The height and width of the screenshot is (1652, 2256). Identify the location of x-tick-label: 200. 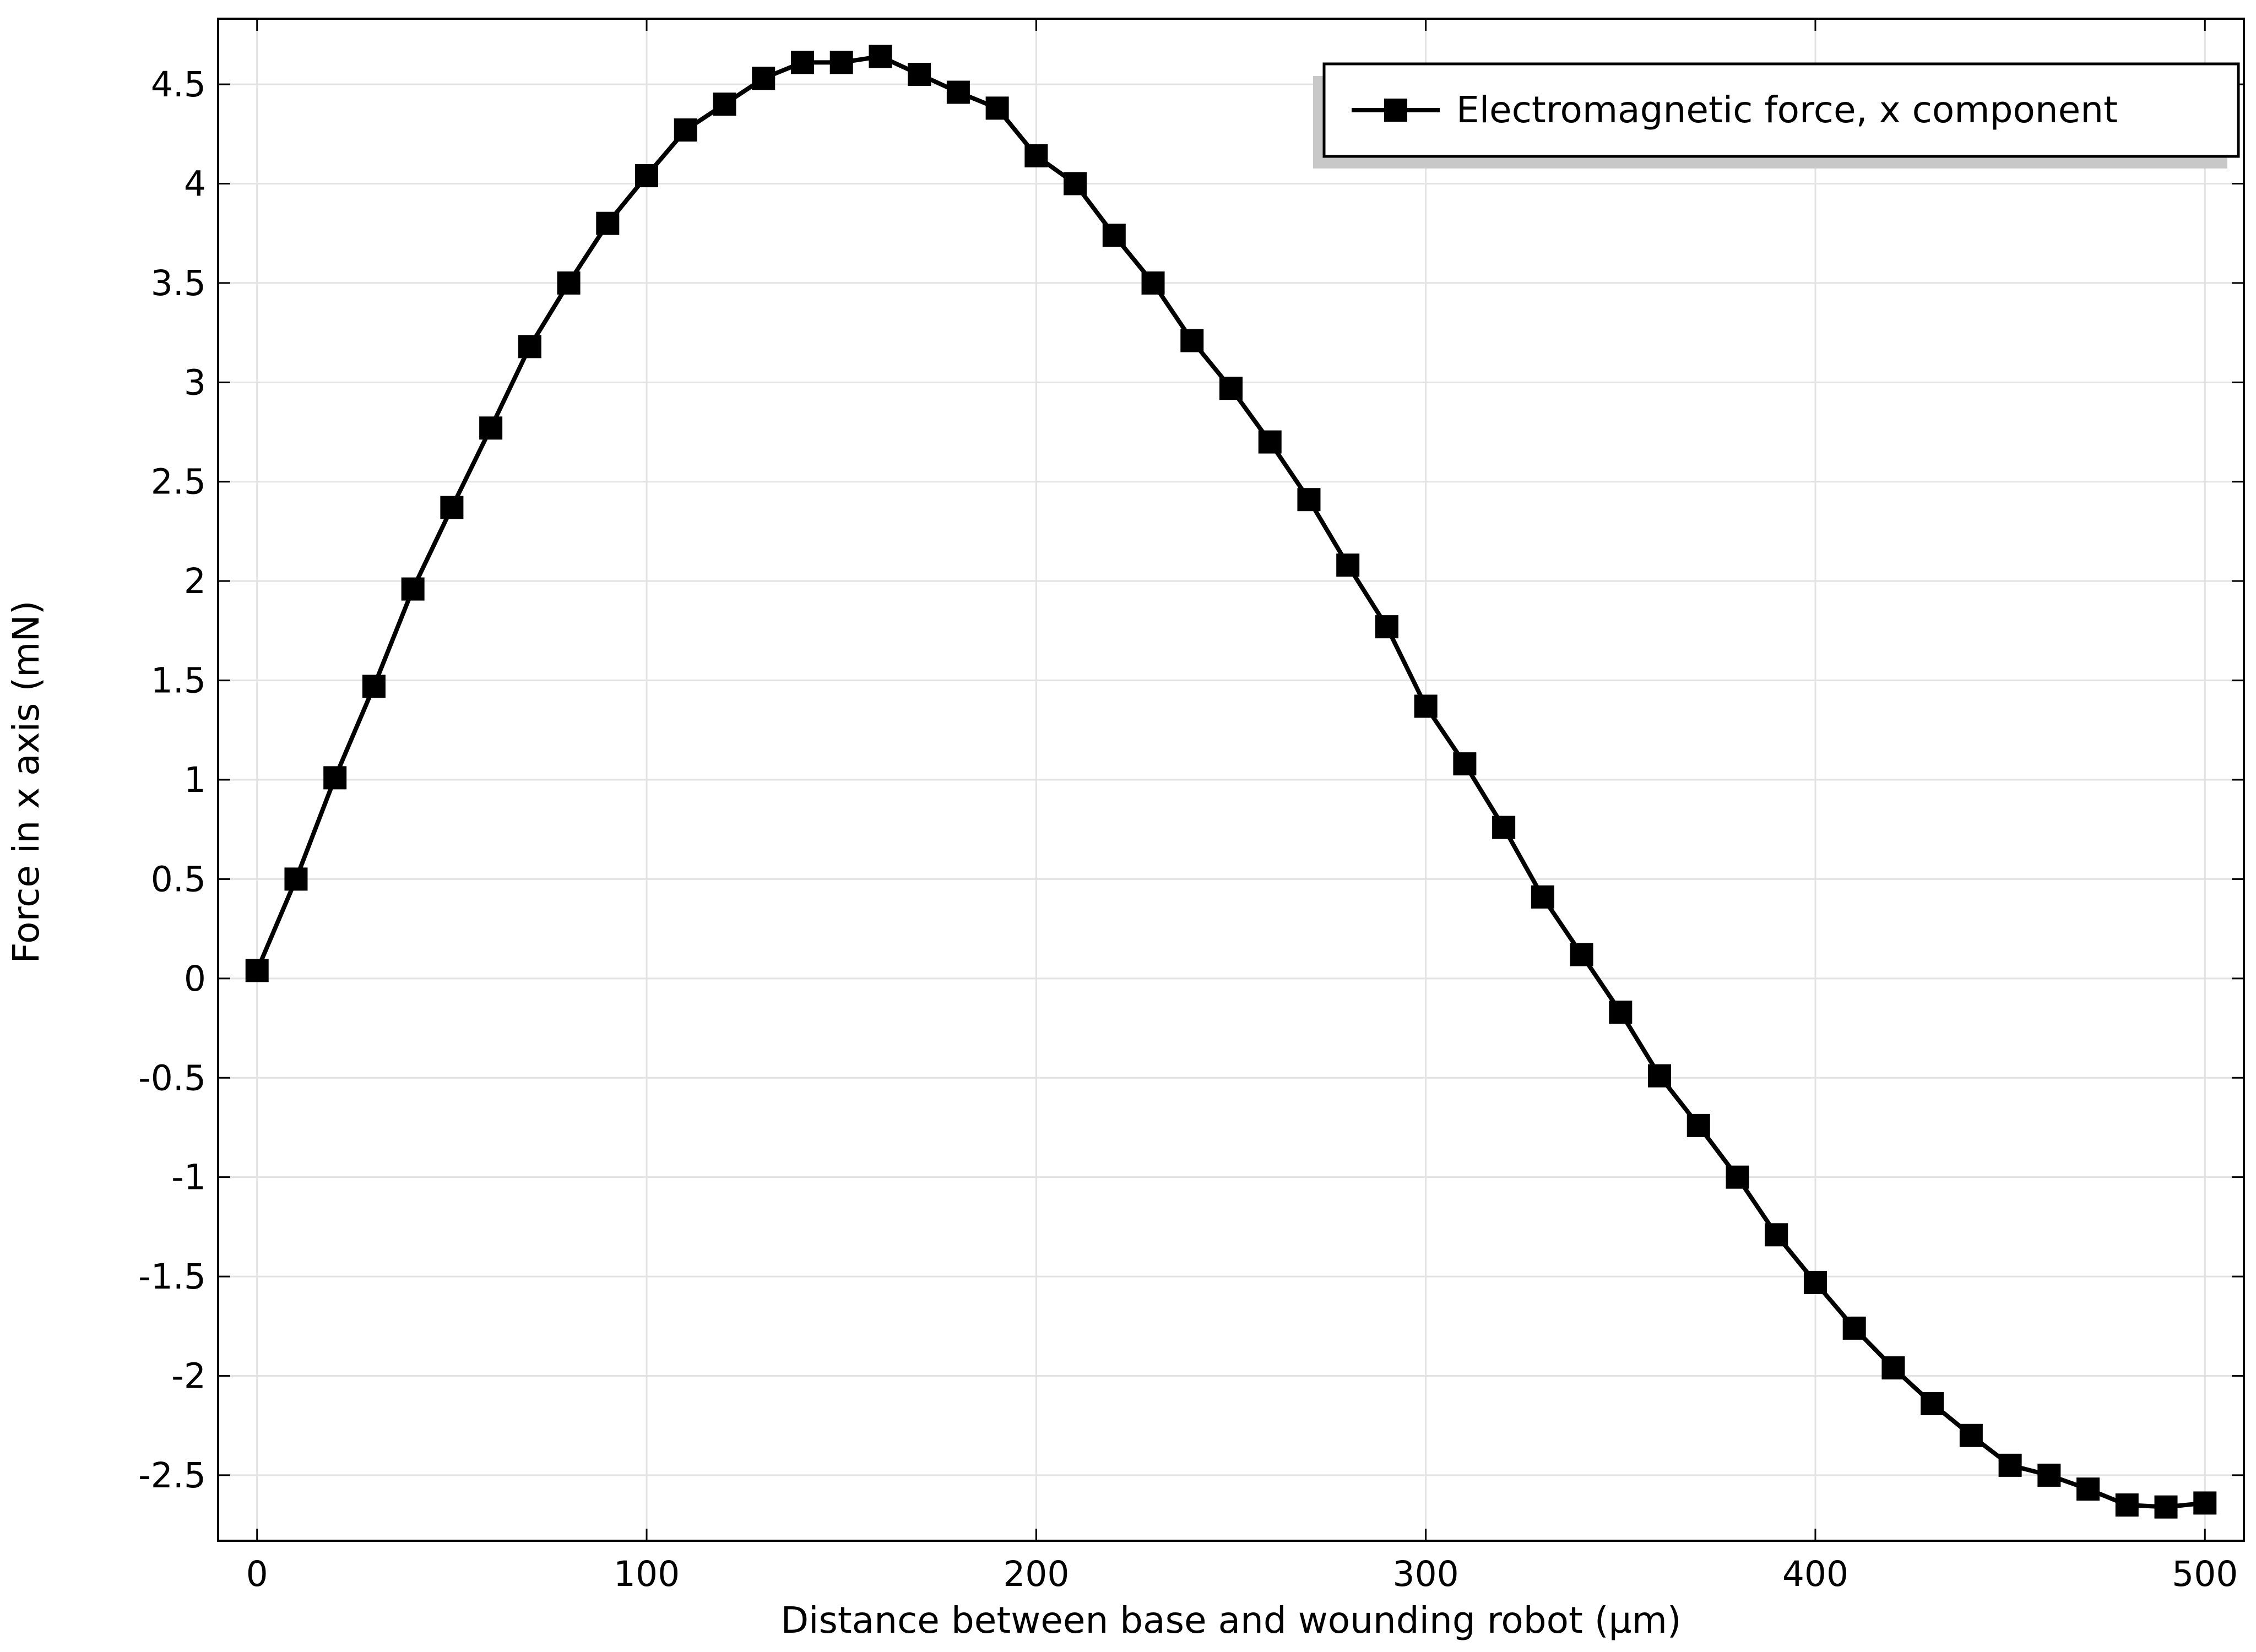
(1036, 1574).